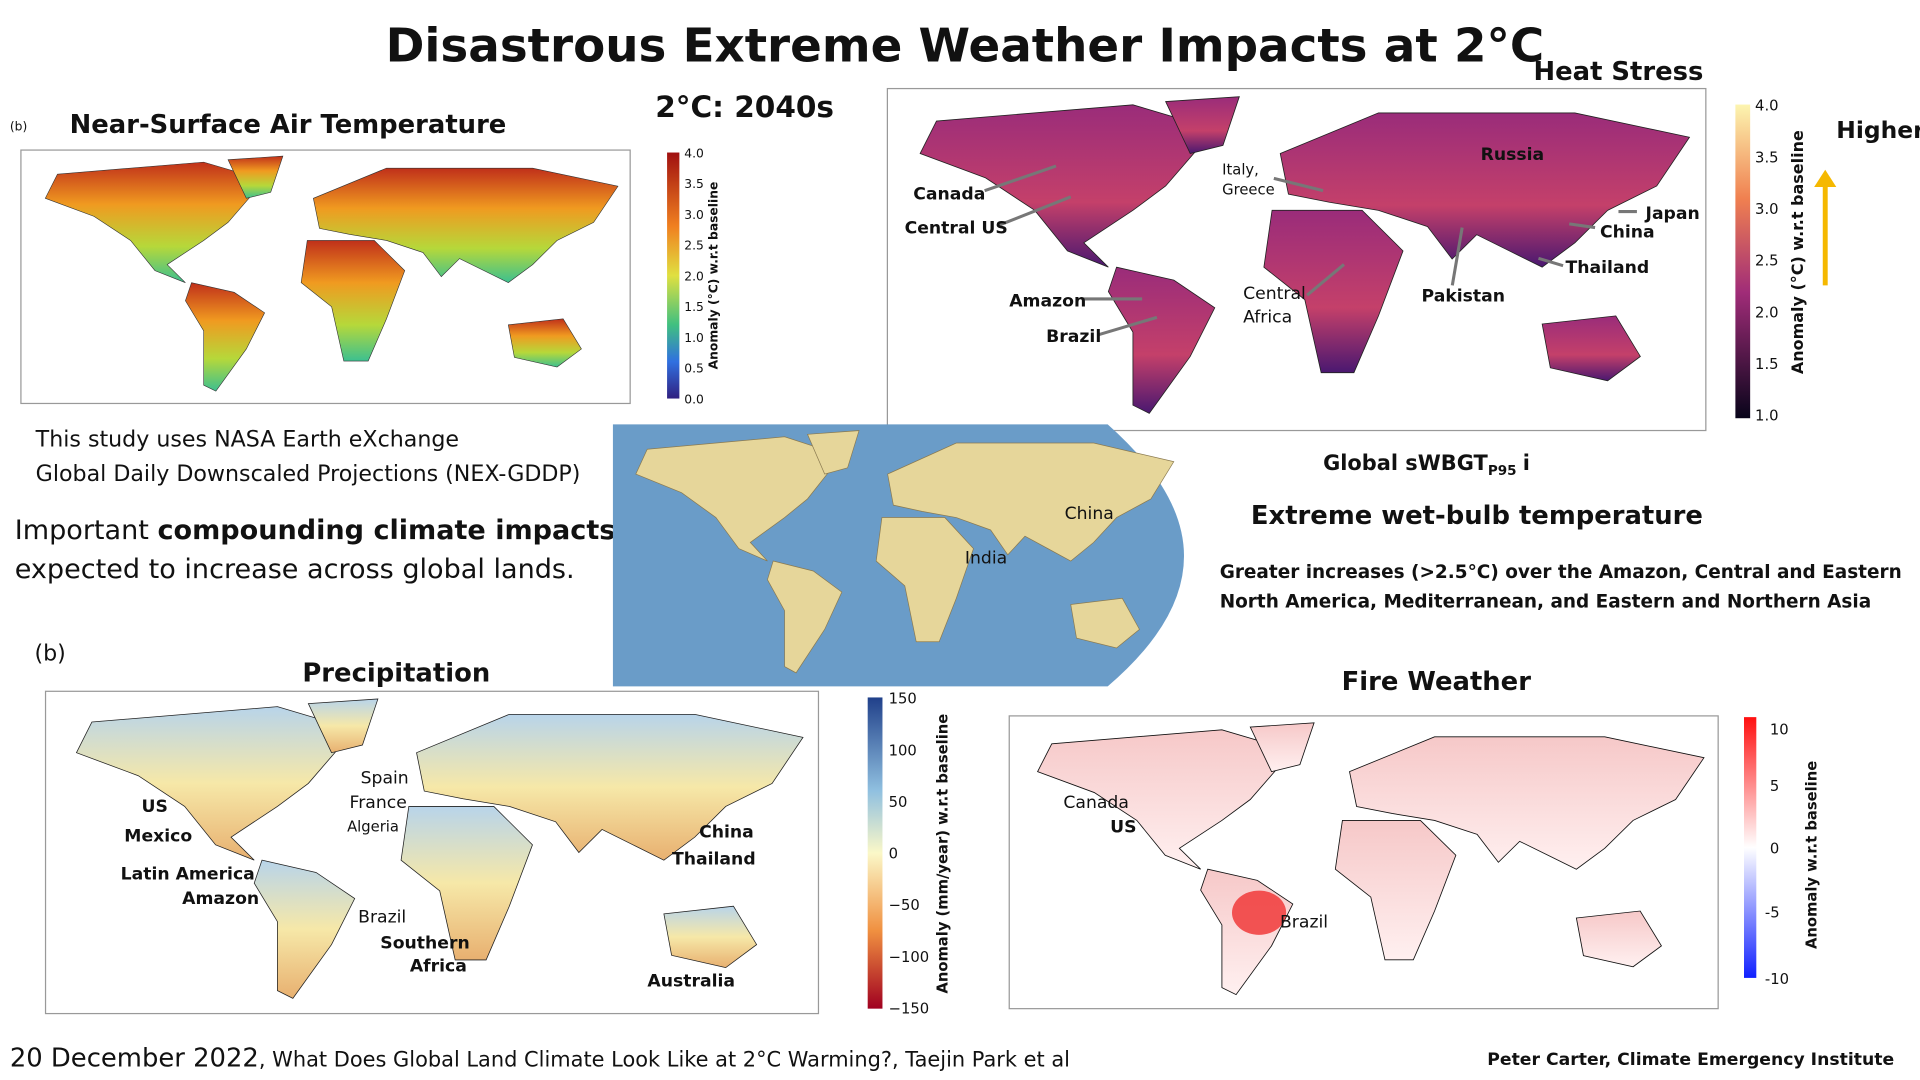 This screenshot has width=1920, height=1080. I want to click on region-label: Mexico, so click(158, 836).